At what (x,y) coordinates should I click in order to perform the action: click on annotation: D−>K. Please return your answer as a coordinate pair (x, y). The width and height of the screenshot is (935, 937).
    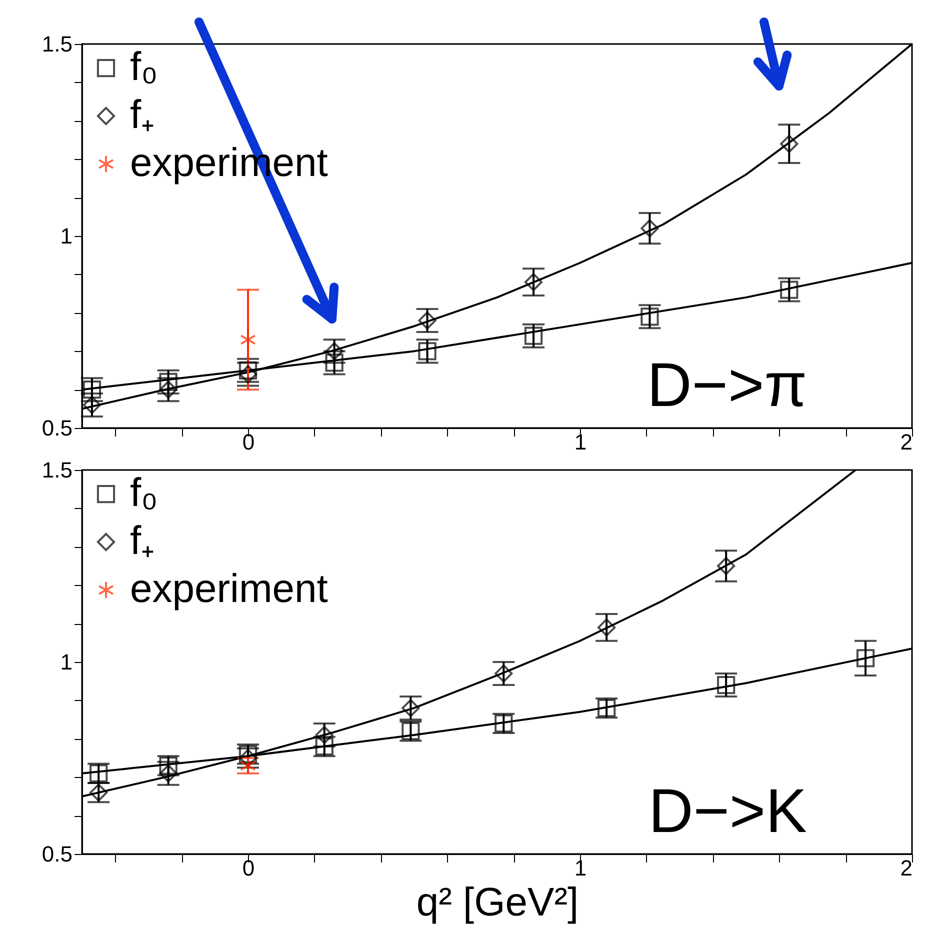
    Looking at the image, I should click on (727, 811).